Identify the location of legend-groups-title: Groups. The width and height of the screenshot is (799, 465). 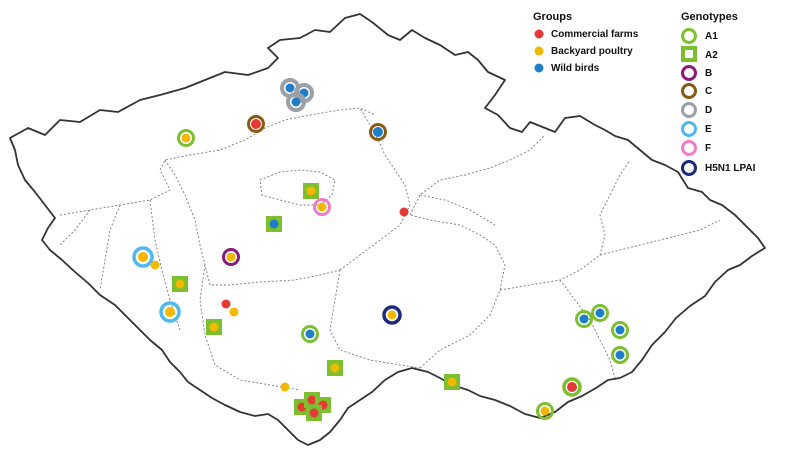
(552, 17).